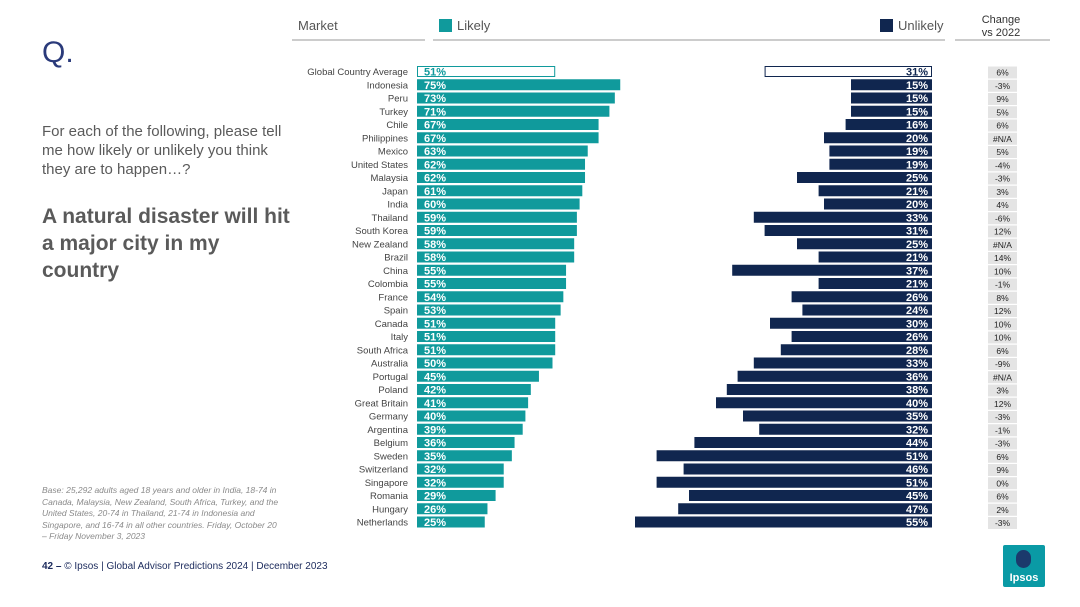 The height and width of the screenshot is (607, 1080). Describe the element at coordinates (396, 271) in the screenshot. I see `category-label: China` at that location.